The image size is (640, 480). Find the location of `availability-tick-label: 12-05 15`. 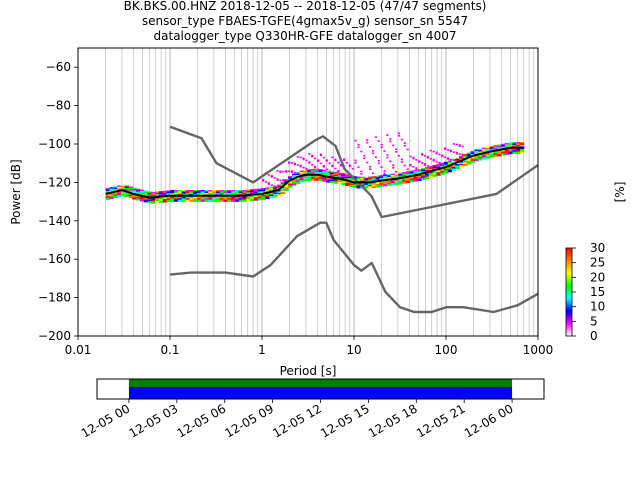

availability-tick-label: 12-05 15 is located at coordinates (345, 420).